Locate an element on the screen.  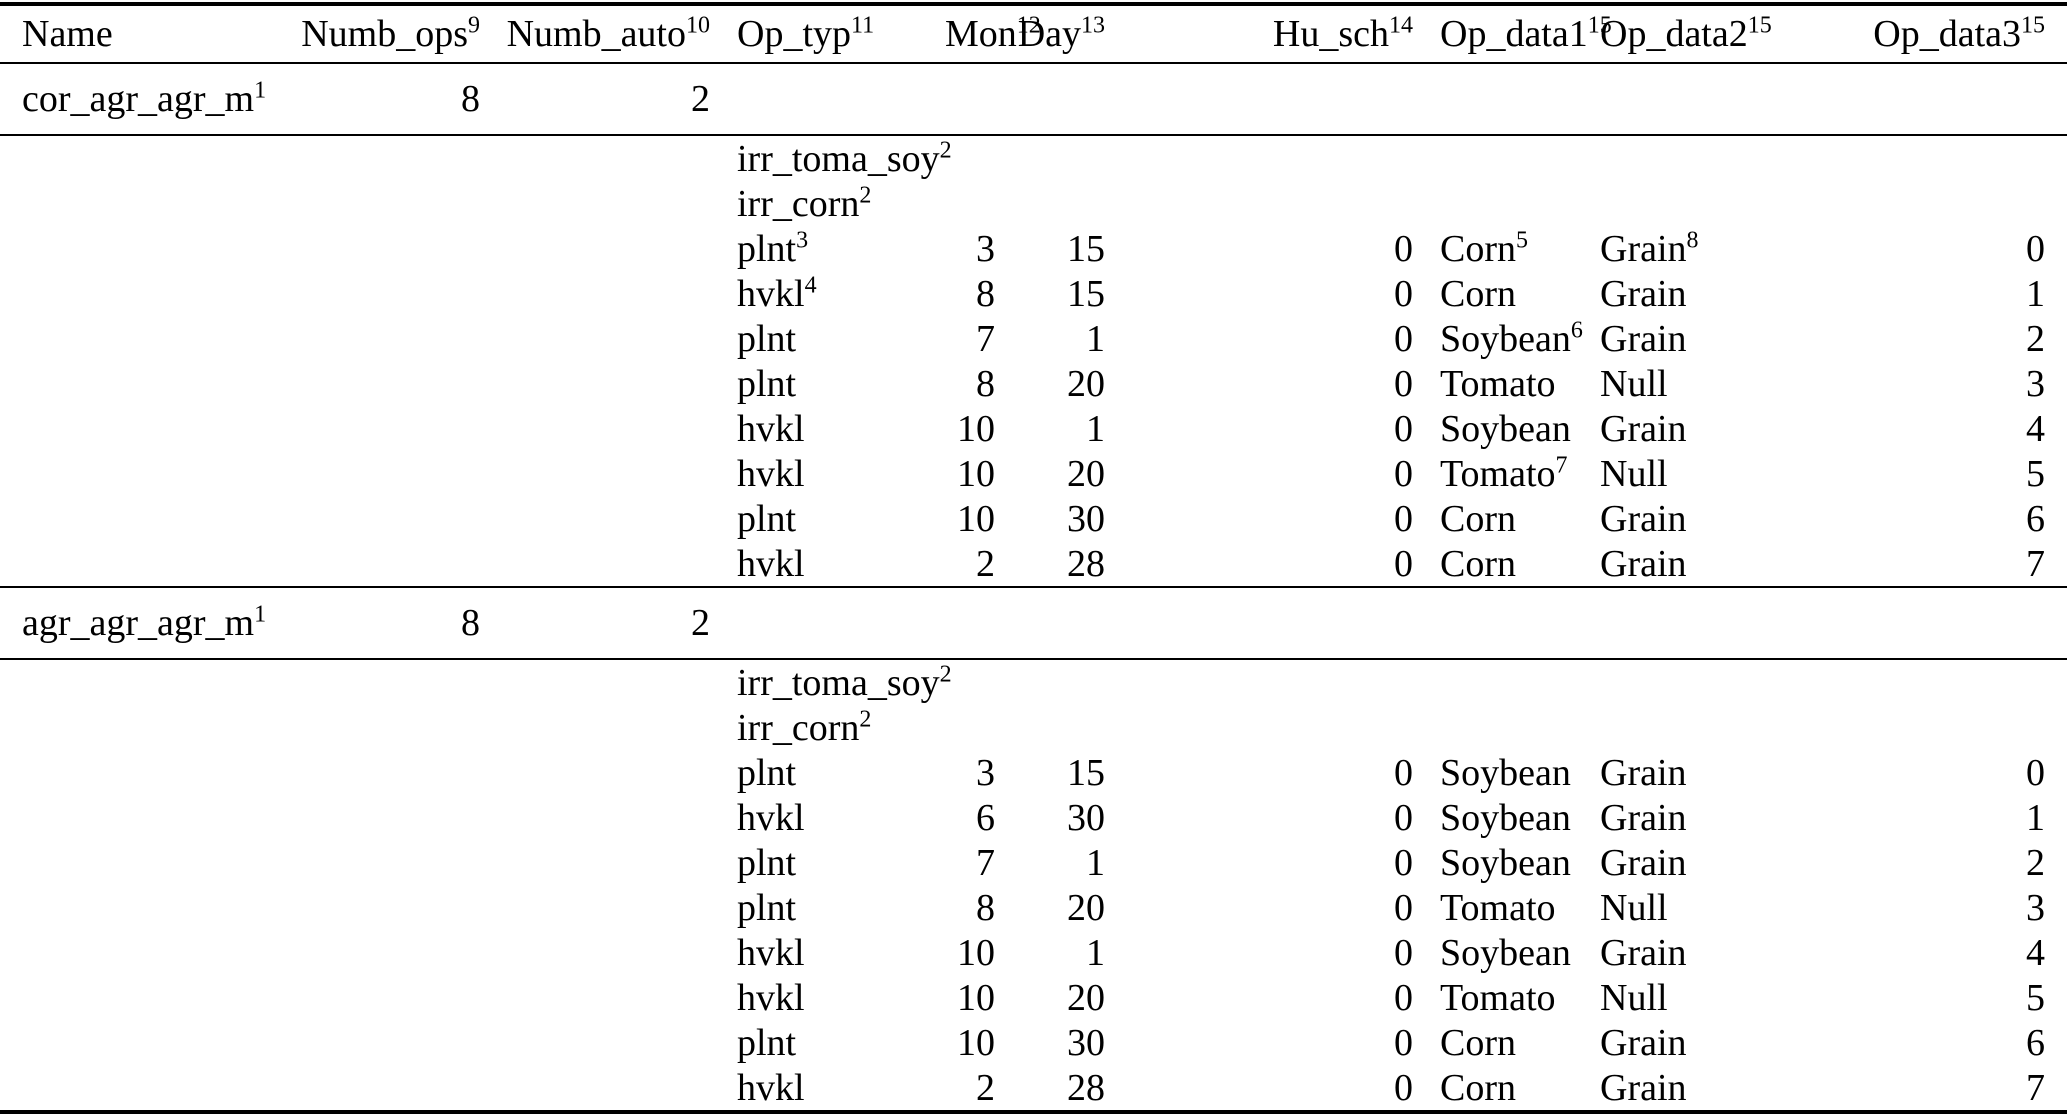
footnote-marker: 8 is located at coordinates (1692, 239).